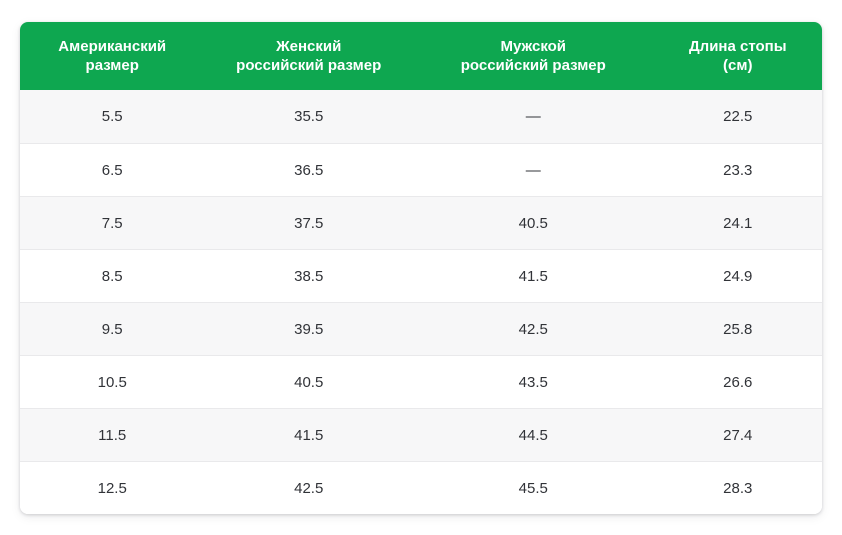 The height and width of the screenshot is (535, 842). I want to click on column-header-us-size: Американский размер, so click(112, 56).